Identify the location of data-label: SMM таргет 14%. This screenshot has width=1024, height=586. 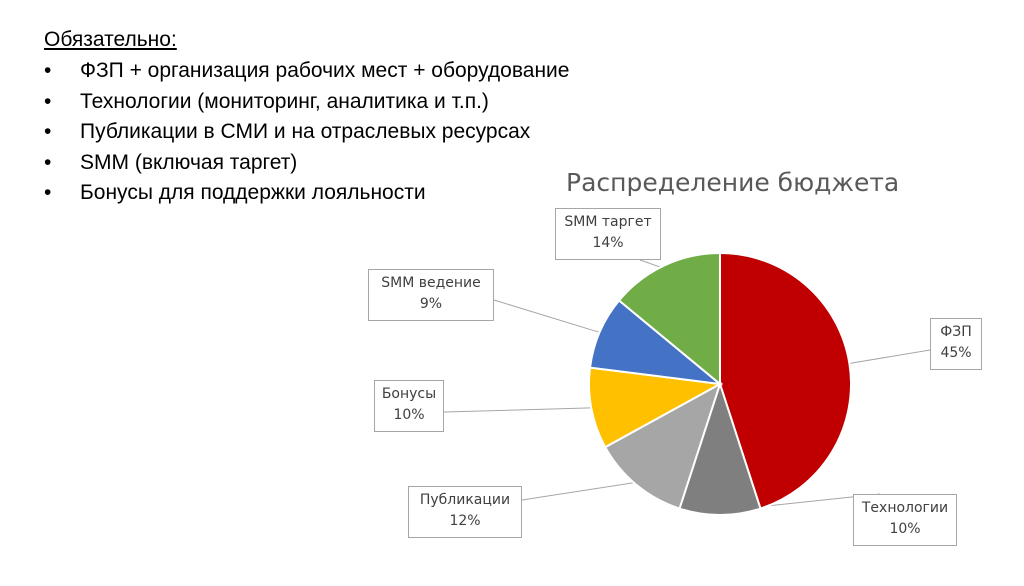
(608, 234).